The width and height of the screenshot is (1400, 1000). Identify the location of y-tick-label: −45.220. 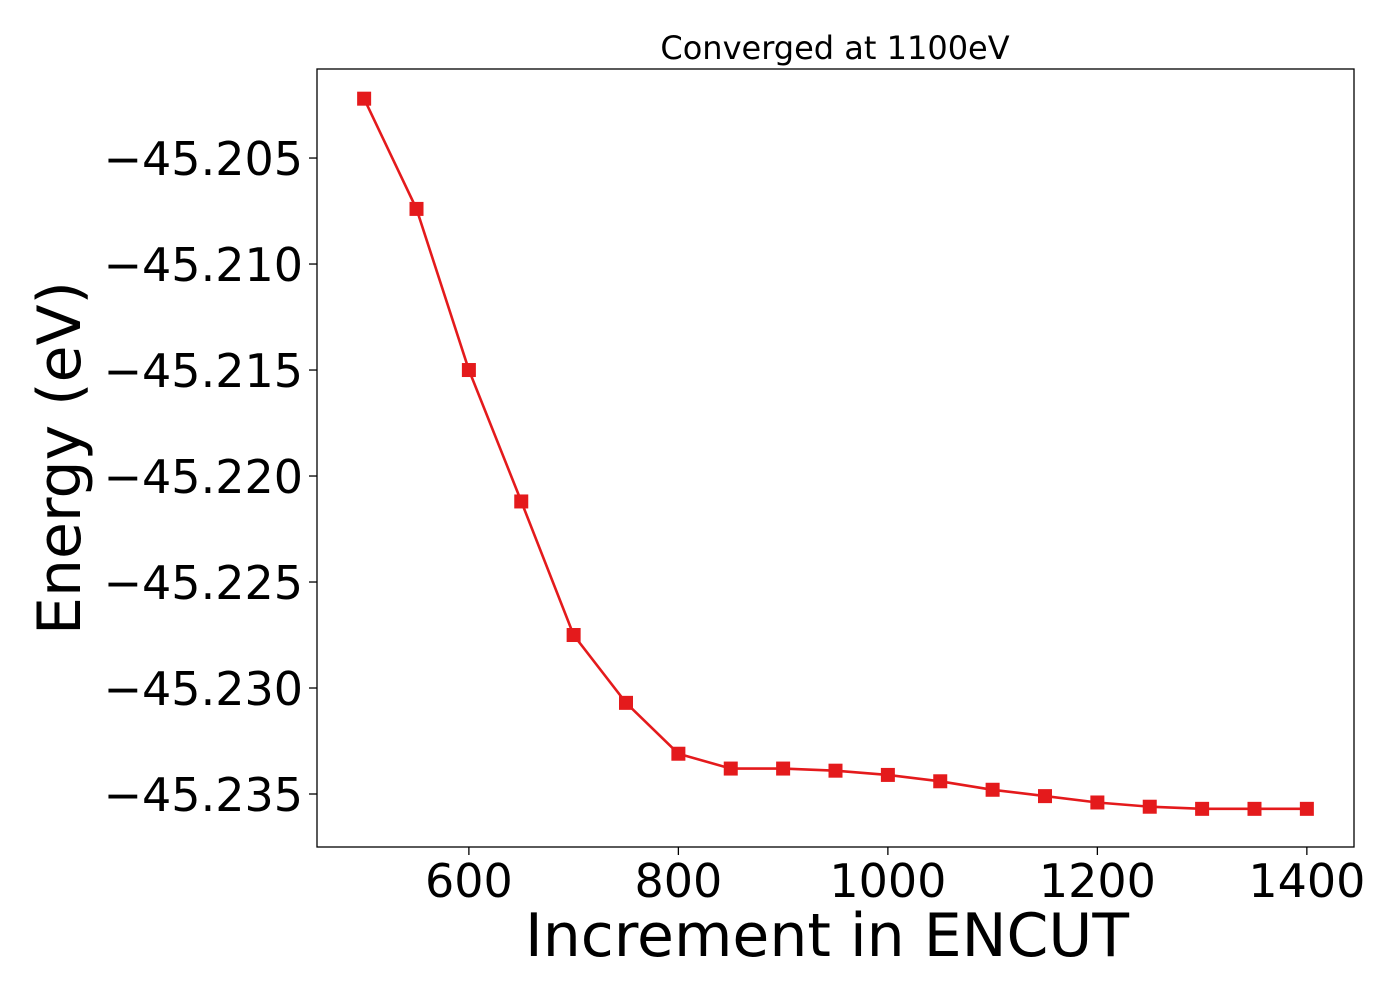
(204, 477).